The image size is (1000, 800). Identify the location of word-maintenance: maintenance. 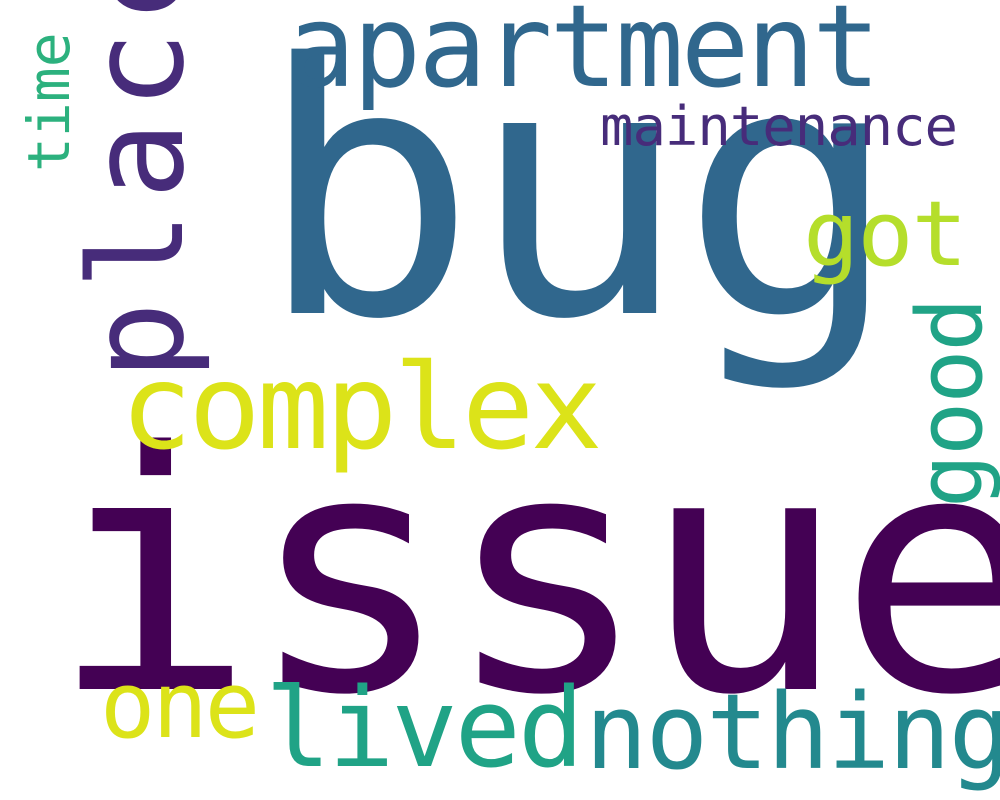
(779, 126).